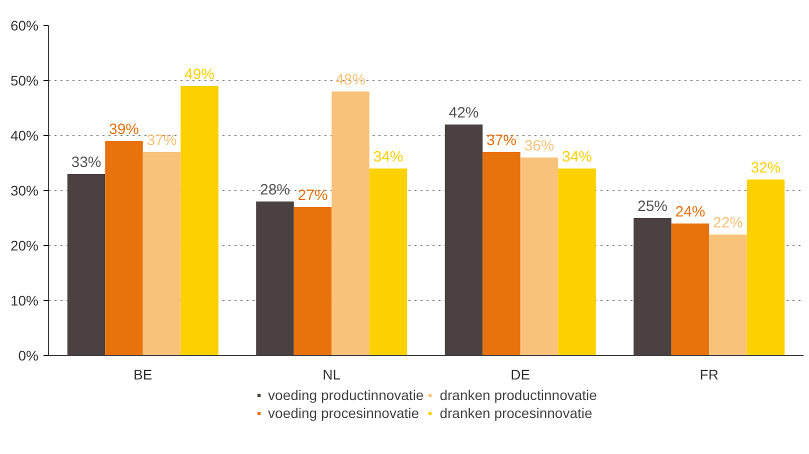  Describe the element at coordinates (539, 146) in the screenshot. I see `data-label: 36%` at that location.